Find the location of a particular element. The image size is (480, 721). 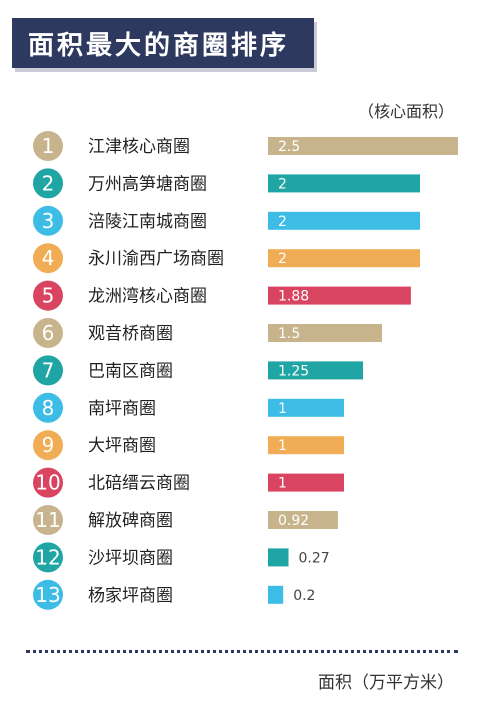

rank-number: 8 is located at coordinates (48, 408).